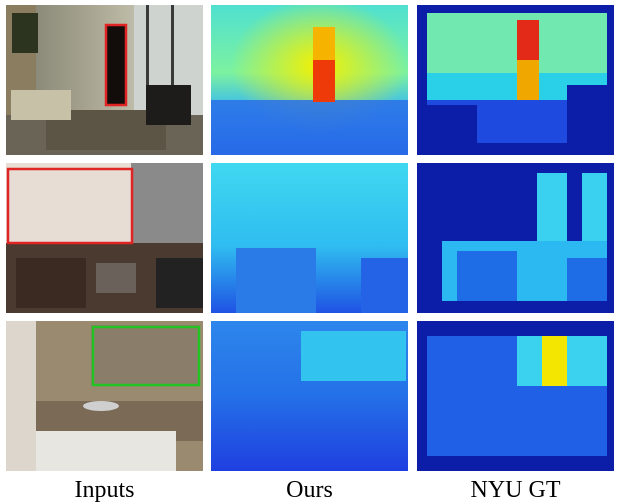 The width and height of the screenshot is (620, 504). Describe the element at coordinates (104, 490) in the screenshot. I see `caption-inputs: Inputs` at that location.